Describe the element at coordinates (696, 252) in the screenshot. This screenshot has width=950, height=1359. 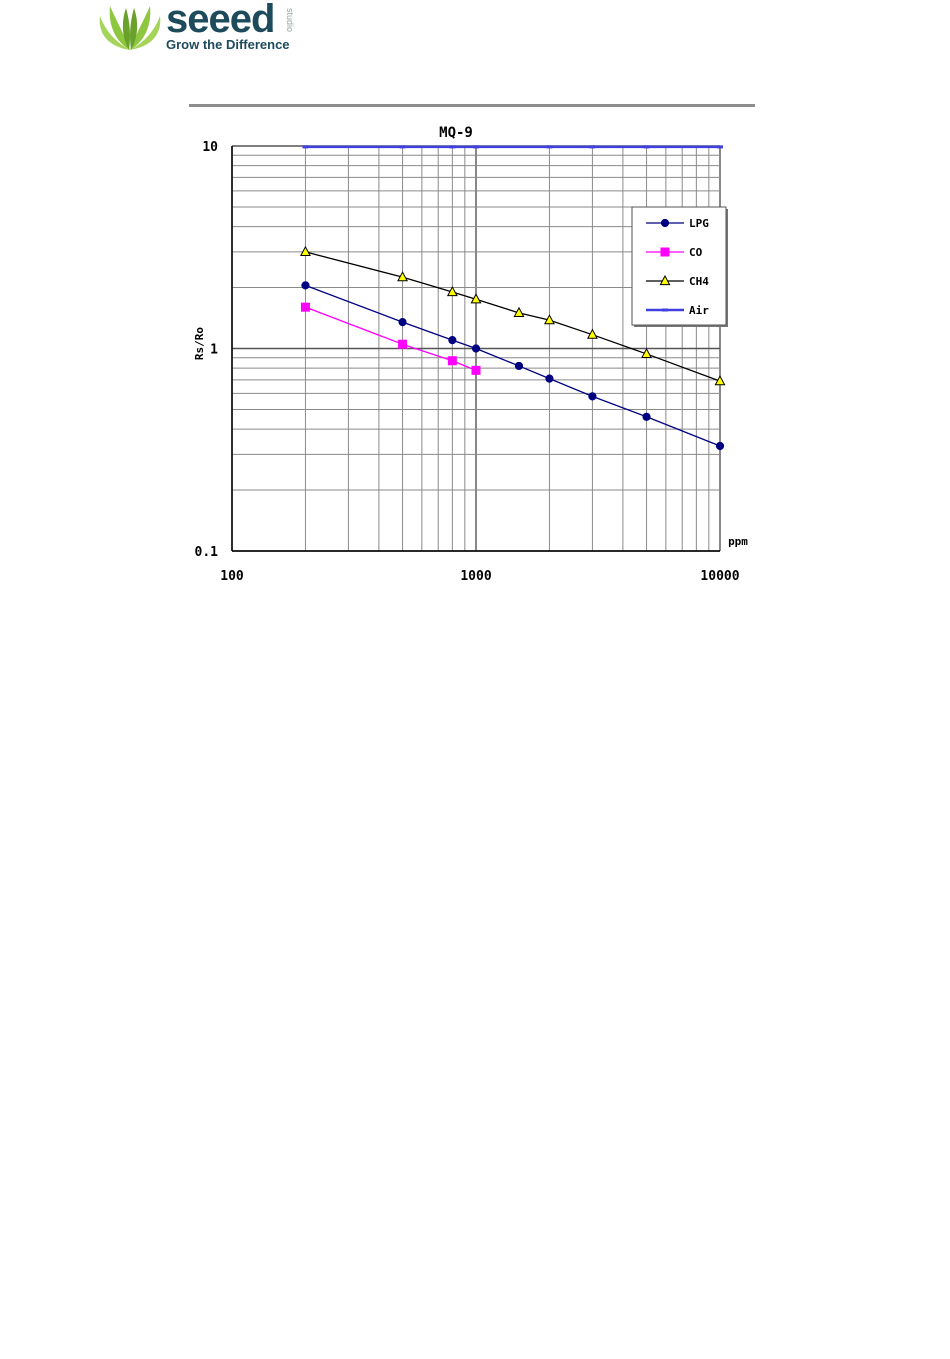
I see `legend-label: CO` at that location.